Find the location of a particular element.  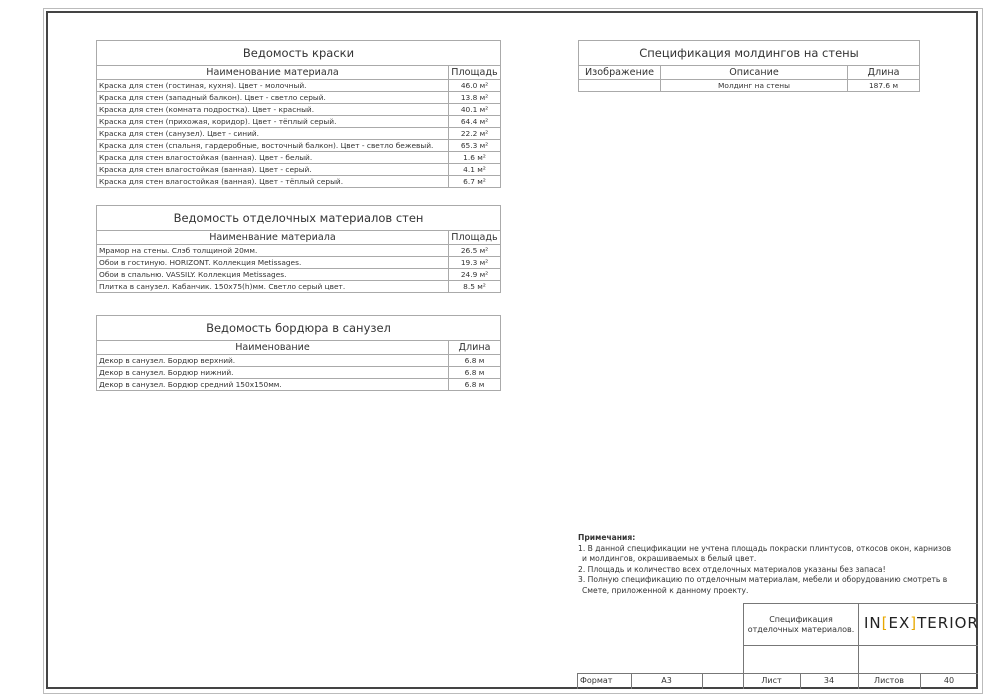

sheets-label: Листов is located at coordinates (889, 680).